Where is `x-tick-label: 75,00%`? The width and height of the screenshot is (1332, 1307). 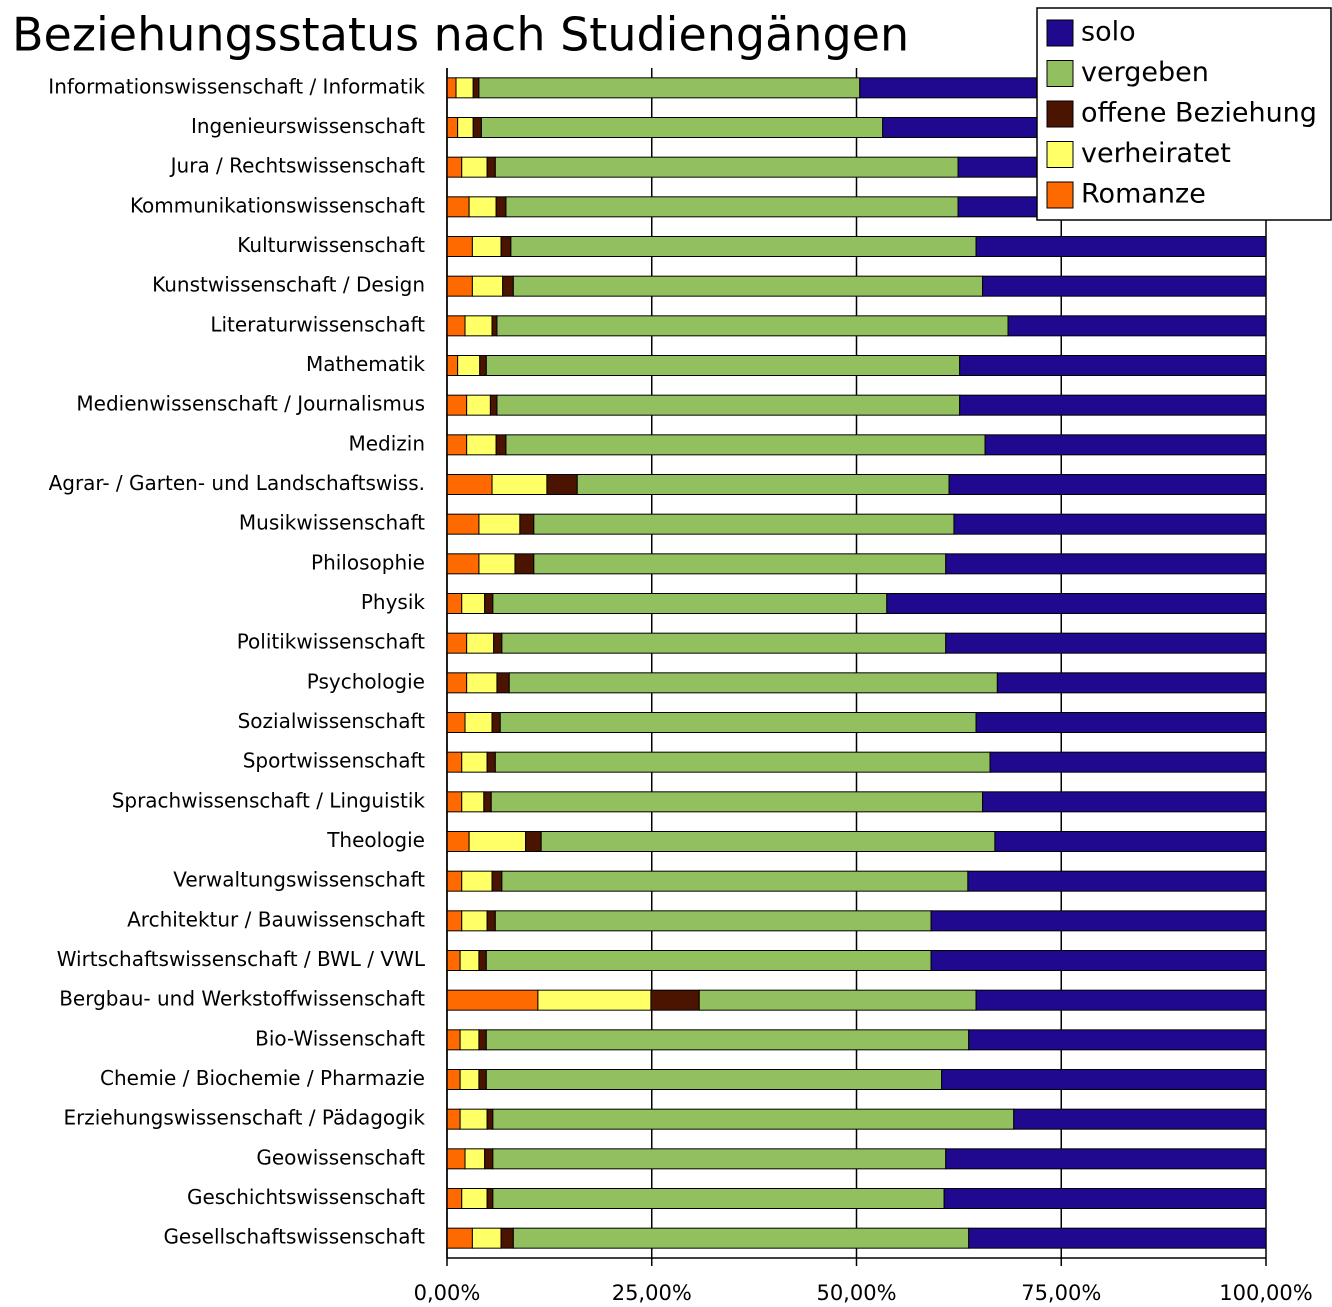 x-tick-label: 75,00% is located at coordinates (1061, 1293).